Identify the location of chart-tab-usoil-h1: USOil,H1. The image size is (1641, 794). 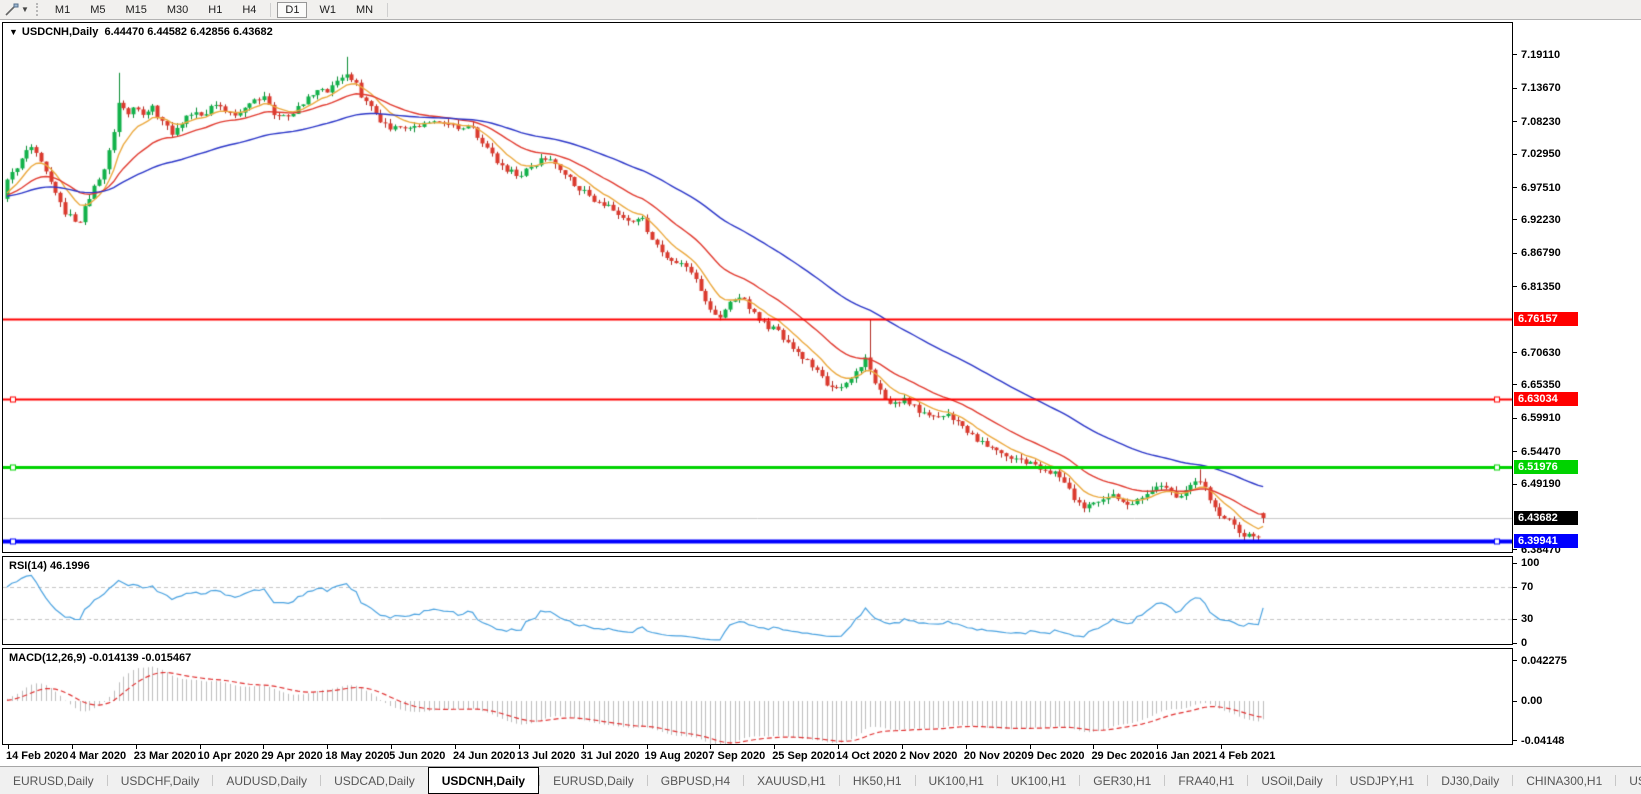
(1635, 780).